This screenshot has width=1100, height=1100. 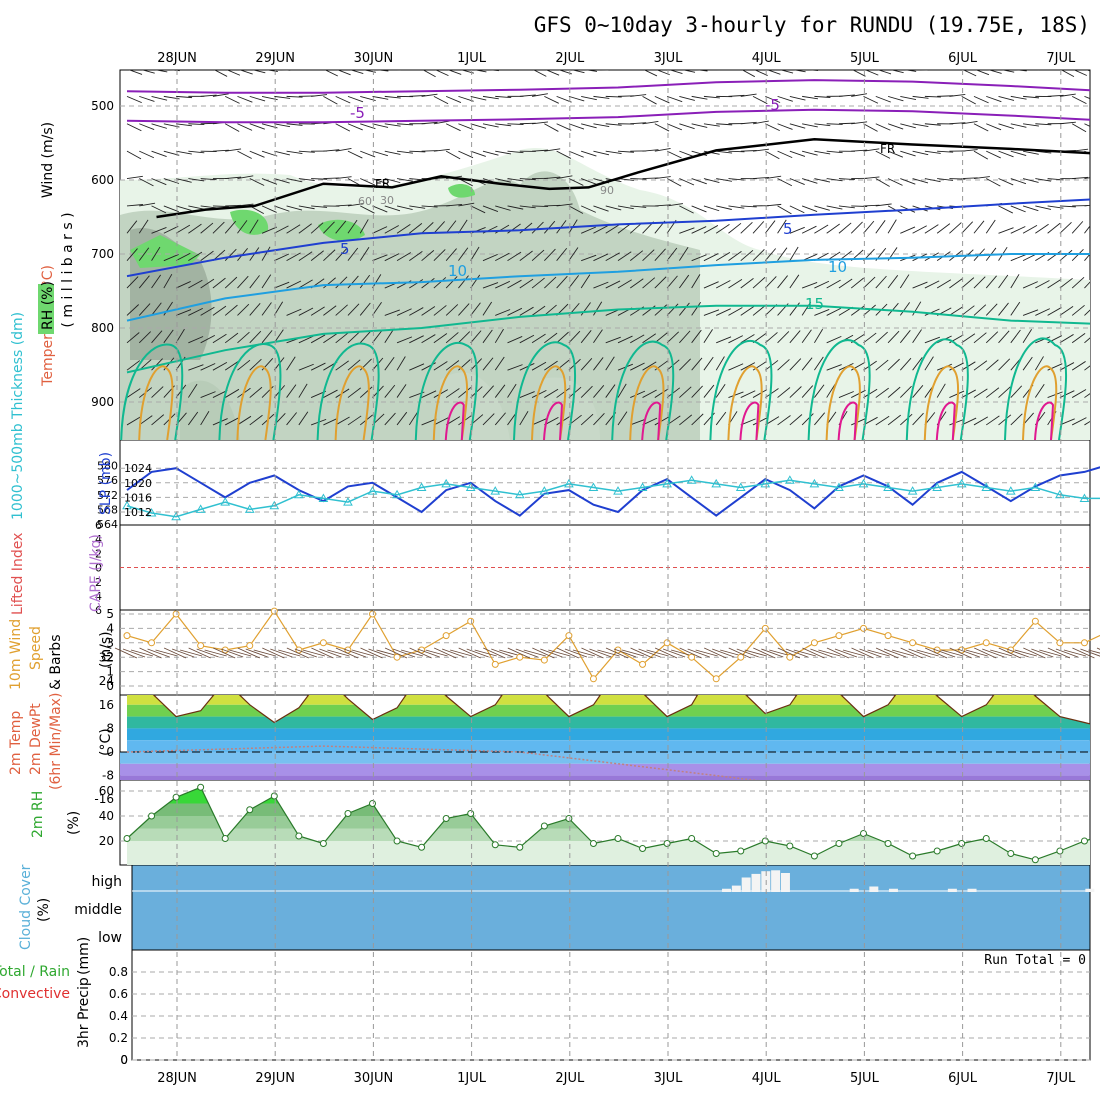 I want to click on cold-band, so click(x=605, y=777).